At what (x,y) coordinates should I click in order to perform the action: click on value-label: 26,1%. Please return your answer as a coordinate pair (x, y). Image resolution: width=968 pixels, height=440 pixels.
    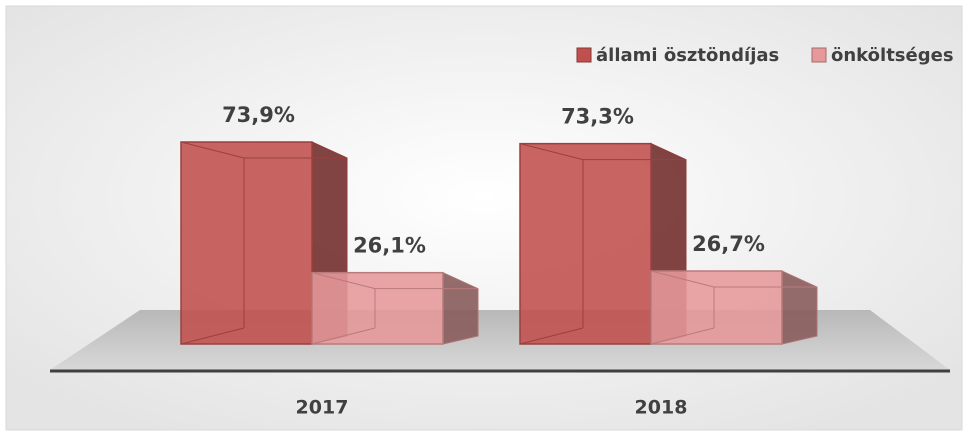
    Looking at the image, I should click on (389, 246).